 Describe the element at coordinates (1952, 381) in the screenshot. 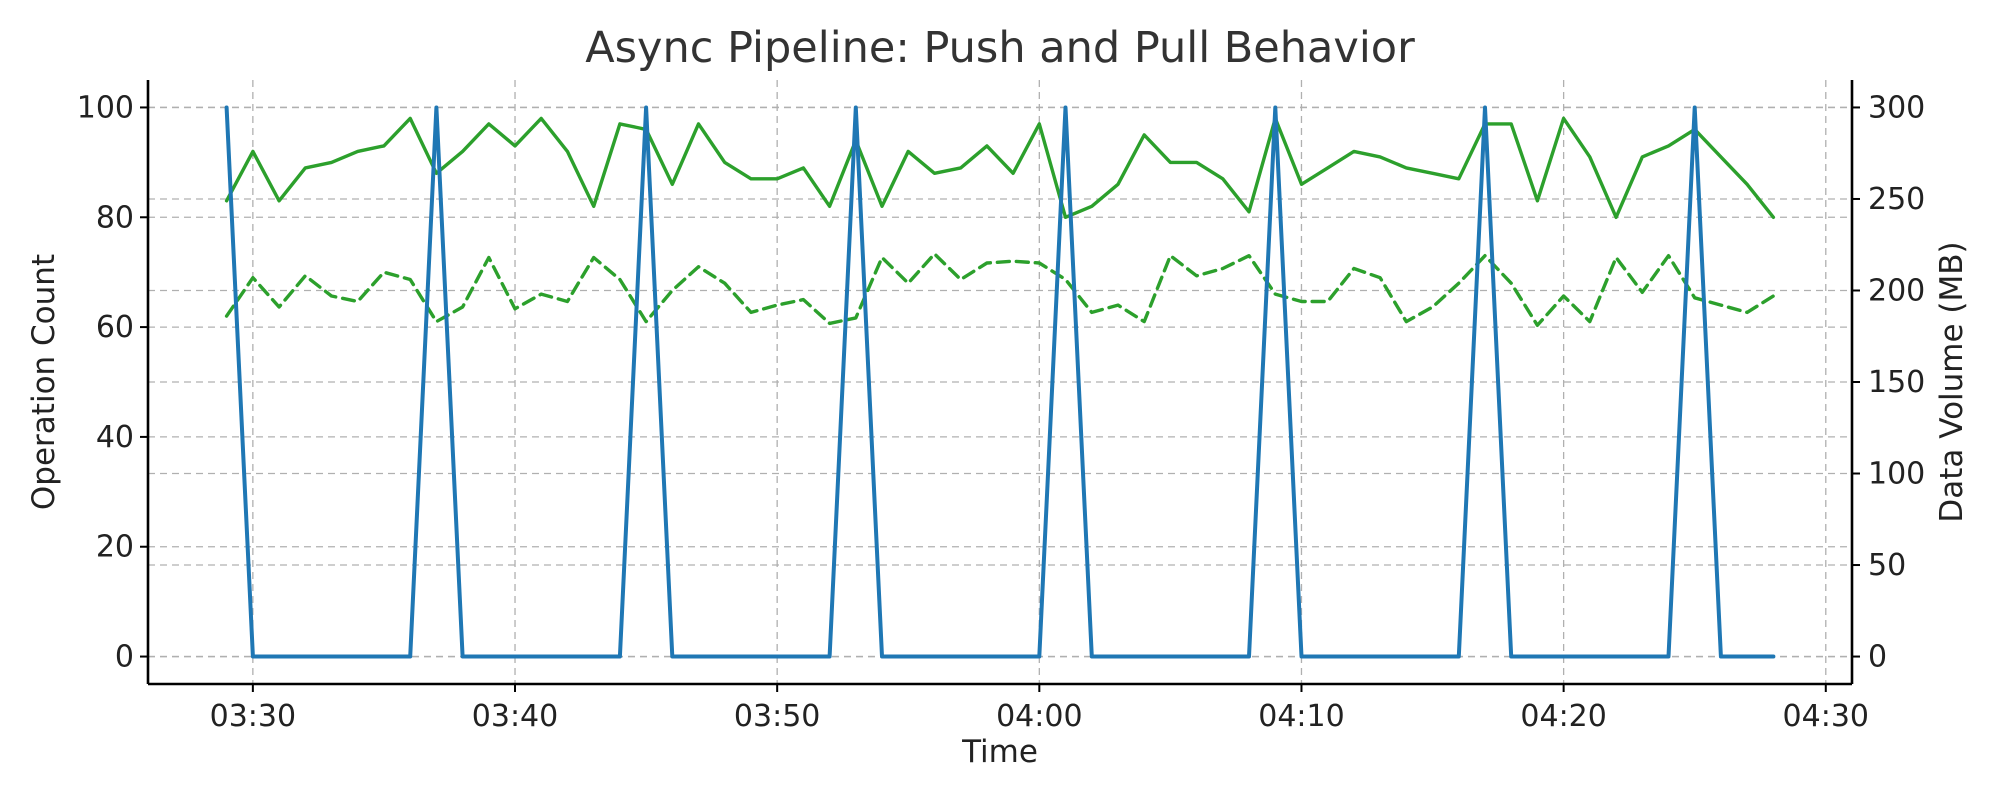

I see `y-axis-label-right: Data Volume (MB)` at that location.